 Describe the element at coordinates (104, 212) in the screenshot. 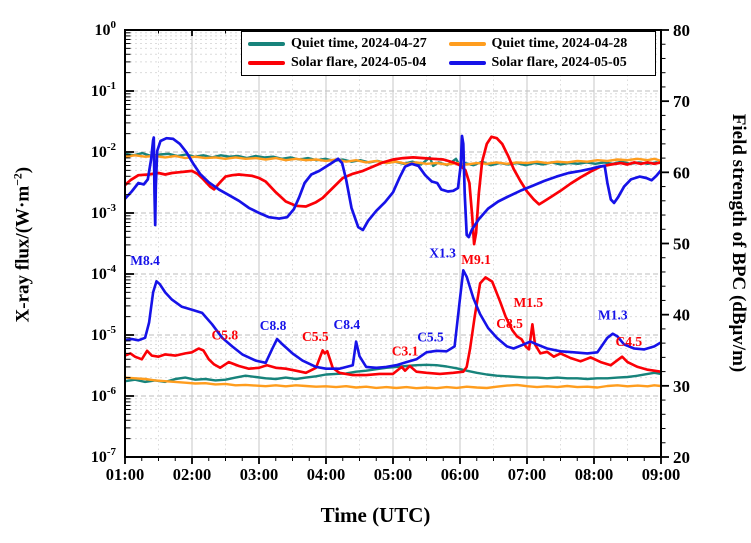

I see `svg-text: 10⁻³` at that location.